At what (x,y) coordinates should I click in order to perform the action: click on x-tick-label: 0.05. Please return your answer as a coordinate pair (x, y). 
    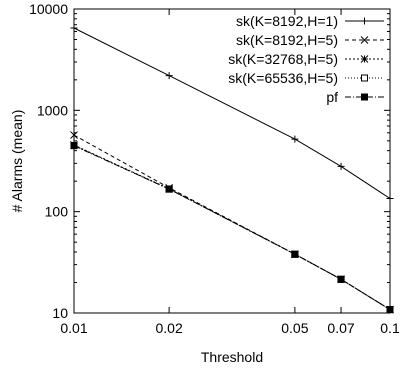
    Looking at the image, I should click on (294, 328).